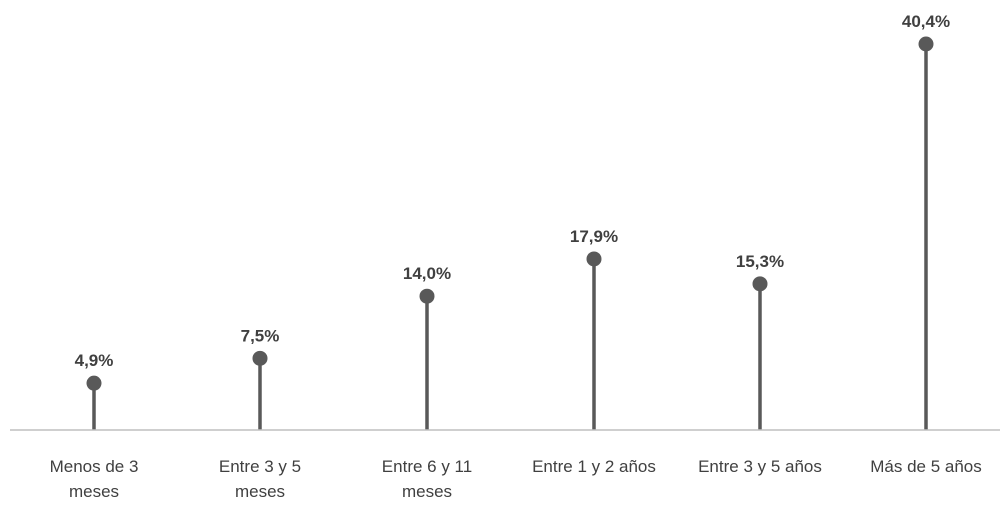 The height and width of the screenshot is (506, 1000). What do you see at coordinates (94, 479) in the screenshot?
I see `category-label-1: Menos de 3 meses` at bounding box center [94, 479].